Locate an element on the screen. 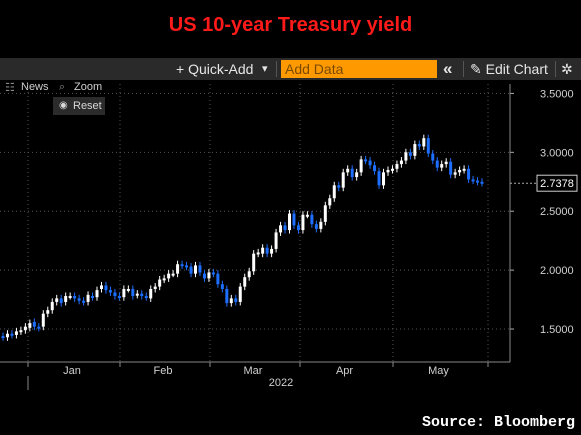 The image size is (581, 435). page-title: US 10-year Treasury yield is located at coordinates (290, 25).